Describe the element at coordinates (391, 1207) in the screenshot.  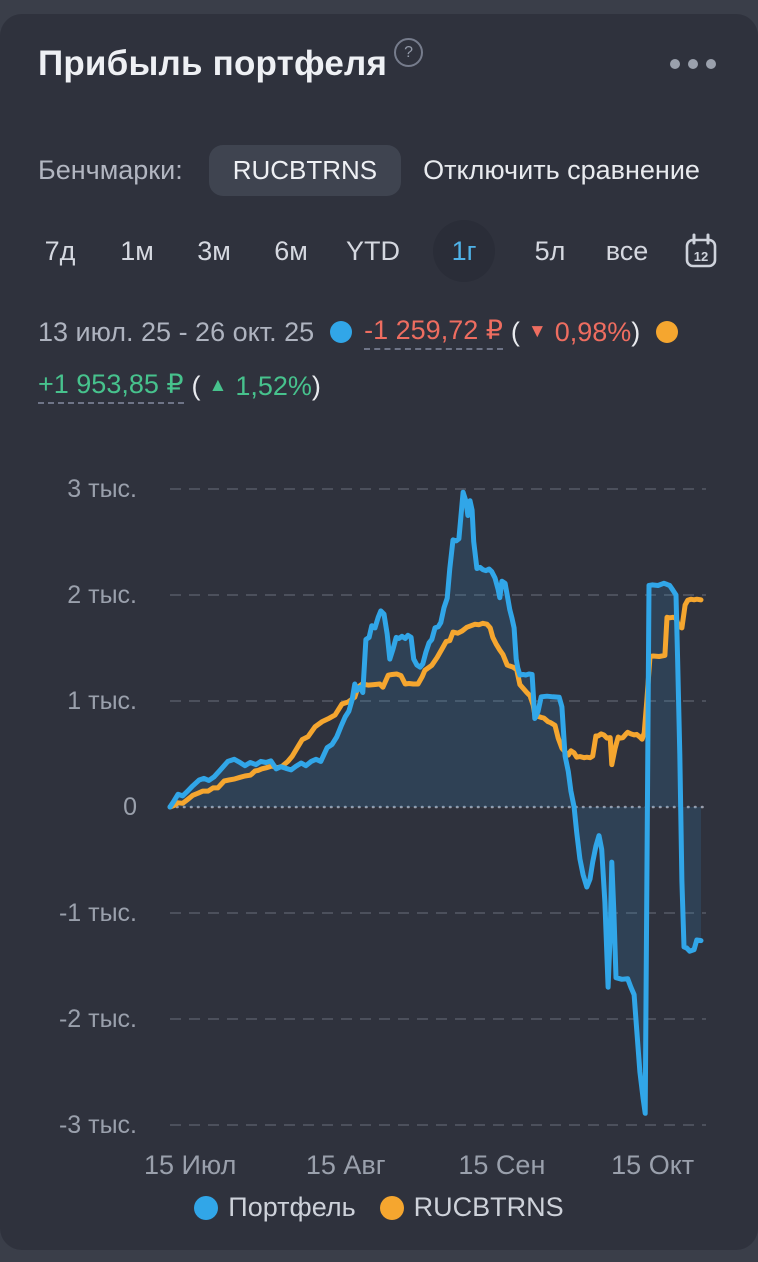
I see `benchmark-legend-dot-icon` at that location.